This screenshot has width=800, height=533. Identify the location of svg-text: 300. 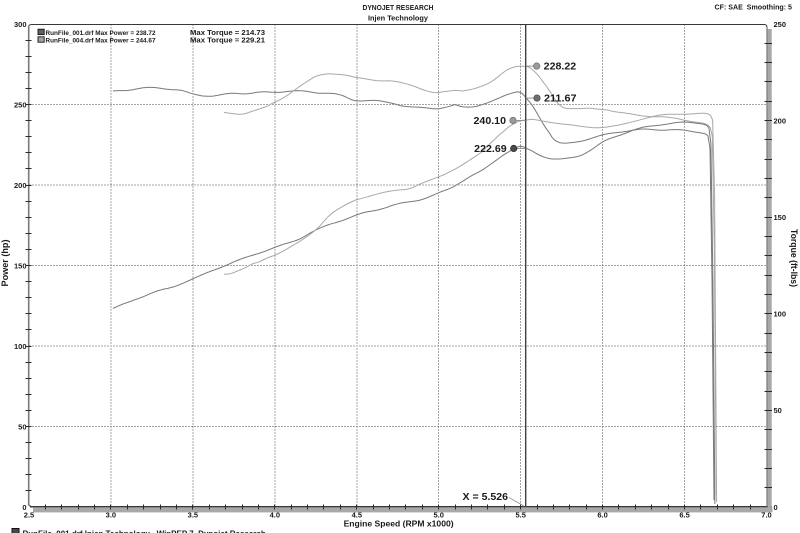
(20, 24).